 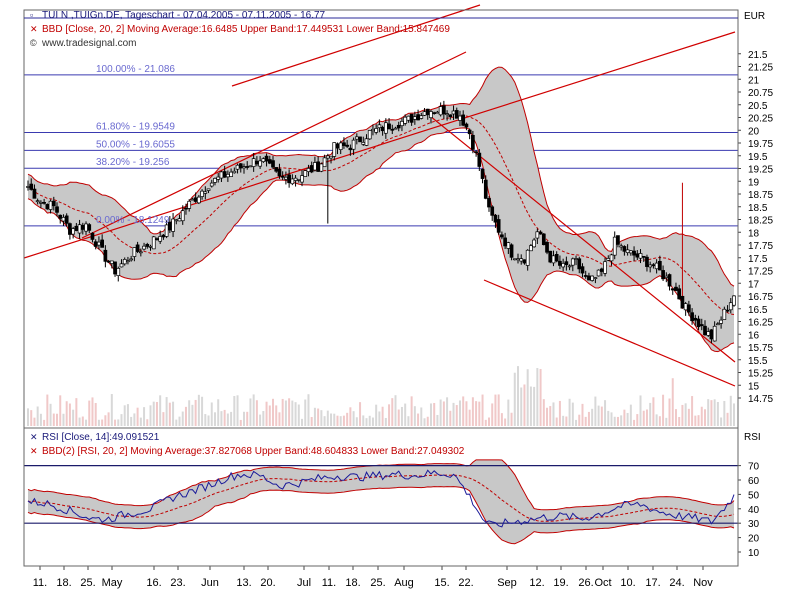 What do you see at coordinates (754, 495) in the screenshot?
I see `rsi-tick-label: 50` at bounding box center [754, 495].